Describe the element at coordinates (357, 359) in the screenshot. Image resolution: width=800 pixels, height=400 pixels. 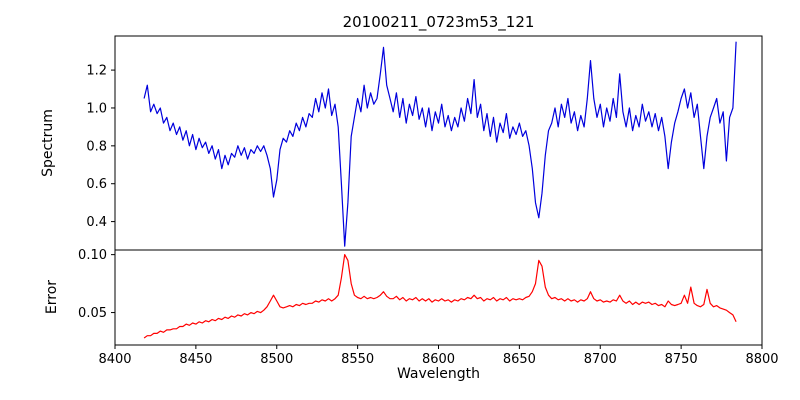
I see `x-tick-label: 8550` at that location.